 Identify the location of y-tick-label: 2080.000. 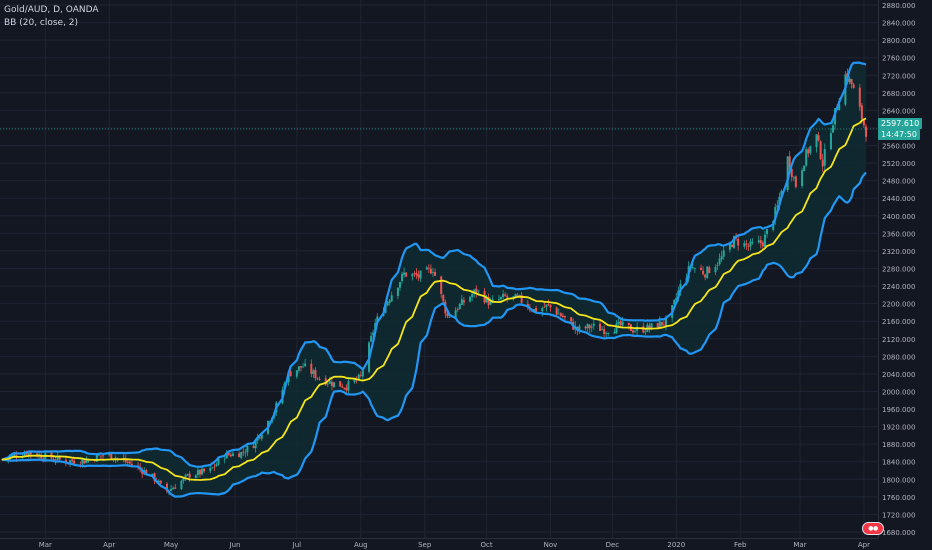
(898, 357).